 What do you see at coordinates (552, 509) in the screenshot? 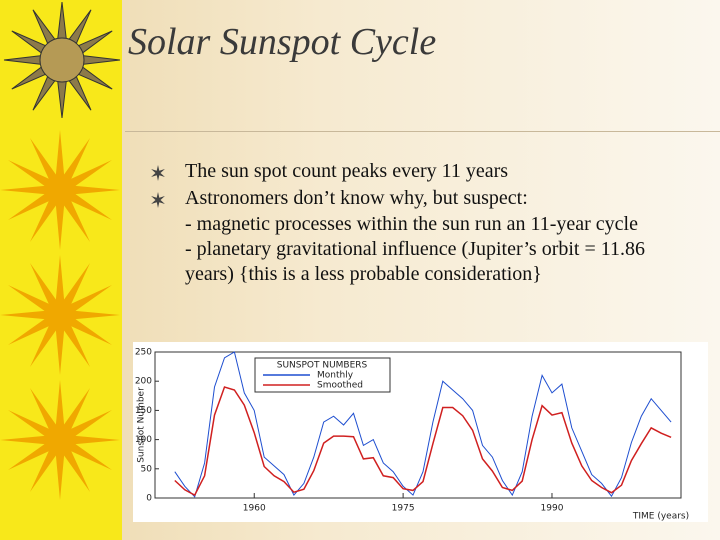
I see `x-tick-label: 1990` at bounding box center [552, 509].